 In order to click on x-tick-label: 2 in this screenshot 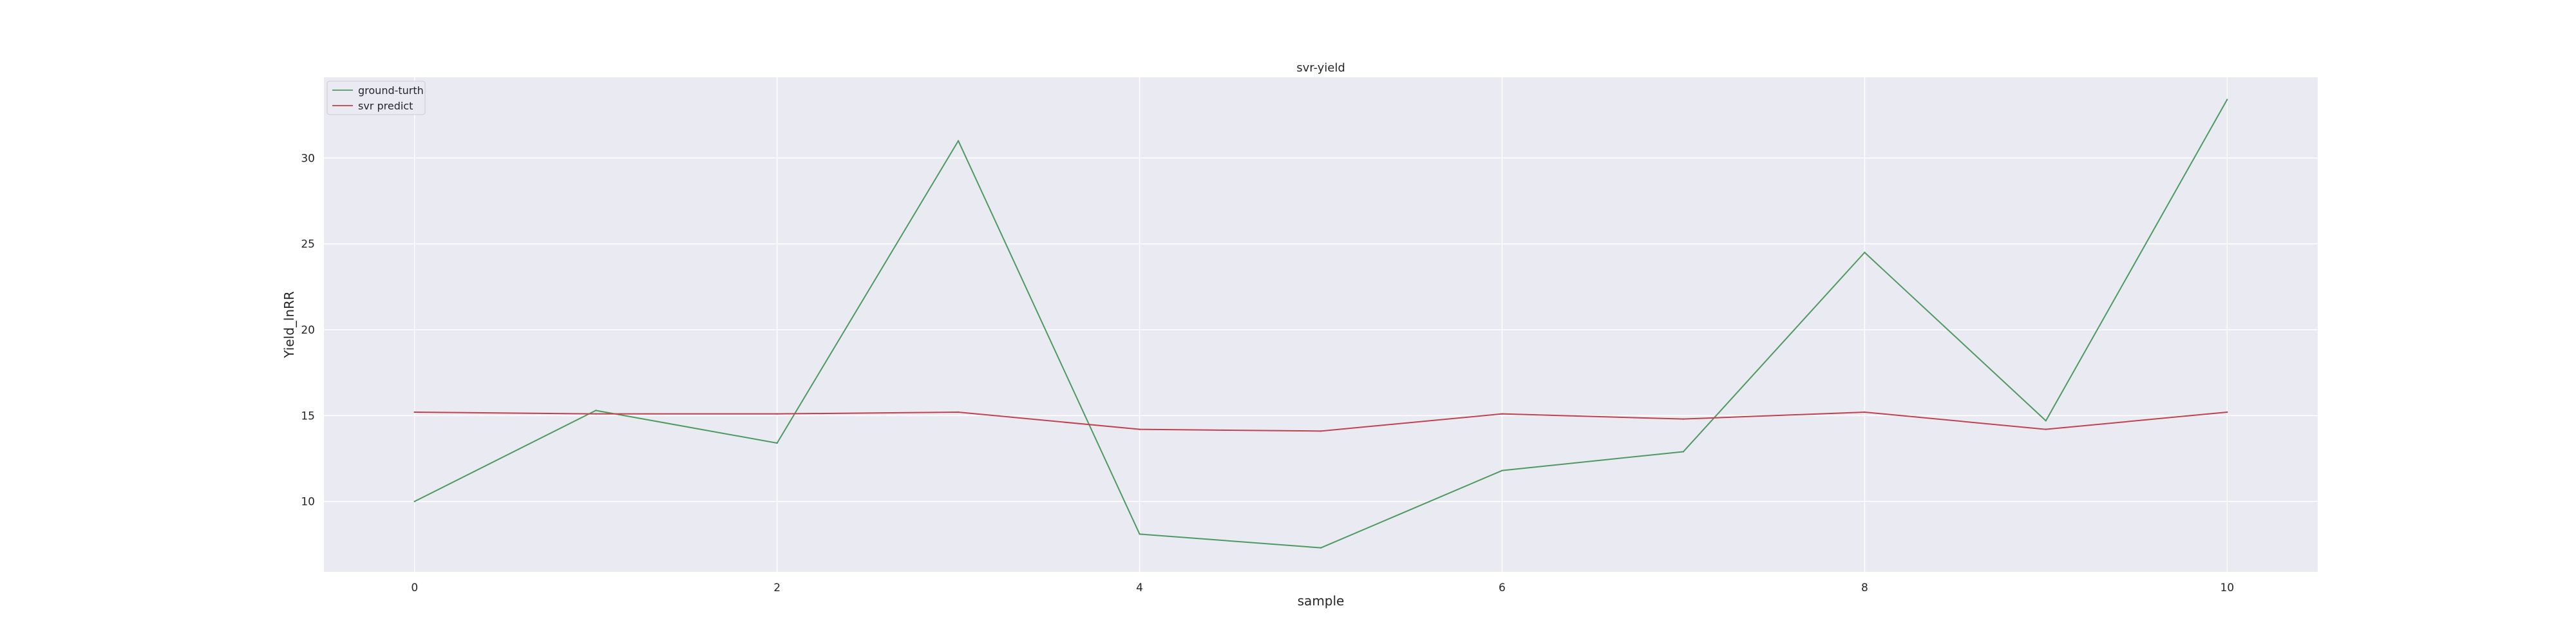, I will do `click(777, 588)`.